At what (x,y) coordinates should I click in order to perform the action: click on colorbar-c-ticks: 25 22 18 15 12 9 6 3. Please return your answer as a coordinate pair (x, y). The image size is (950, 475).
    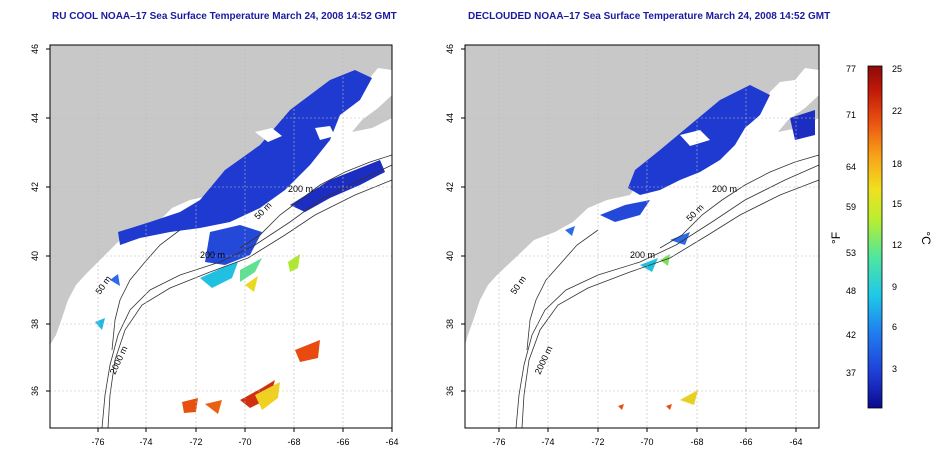
    Looking at the image, I should click on (897, 219).